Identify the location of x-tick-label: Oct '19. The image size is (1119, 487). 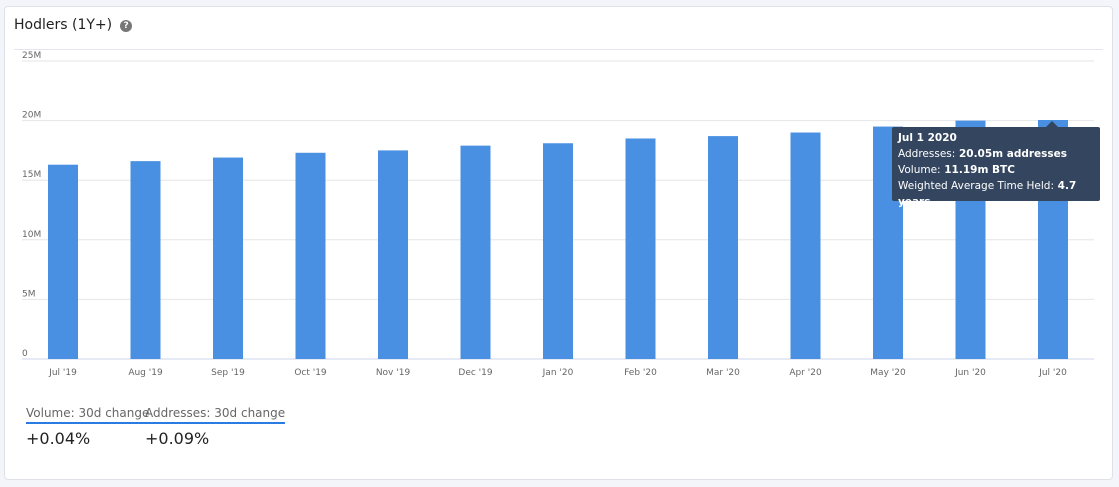
(310, 373).